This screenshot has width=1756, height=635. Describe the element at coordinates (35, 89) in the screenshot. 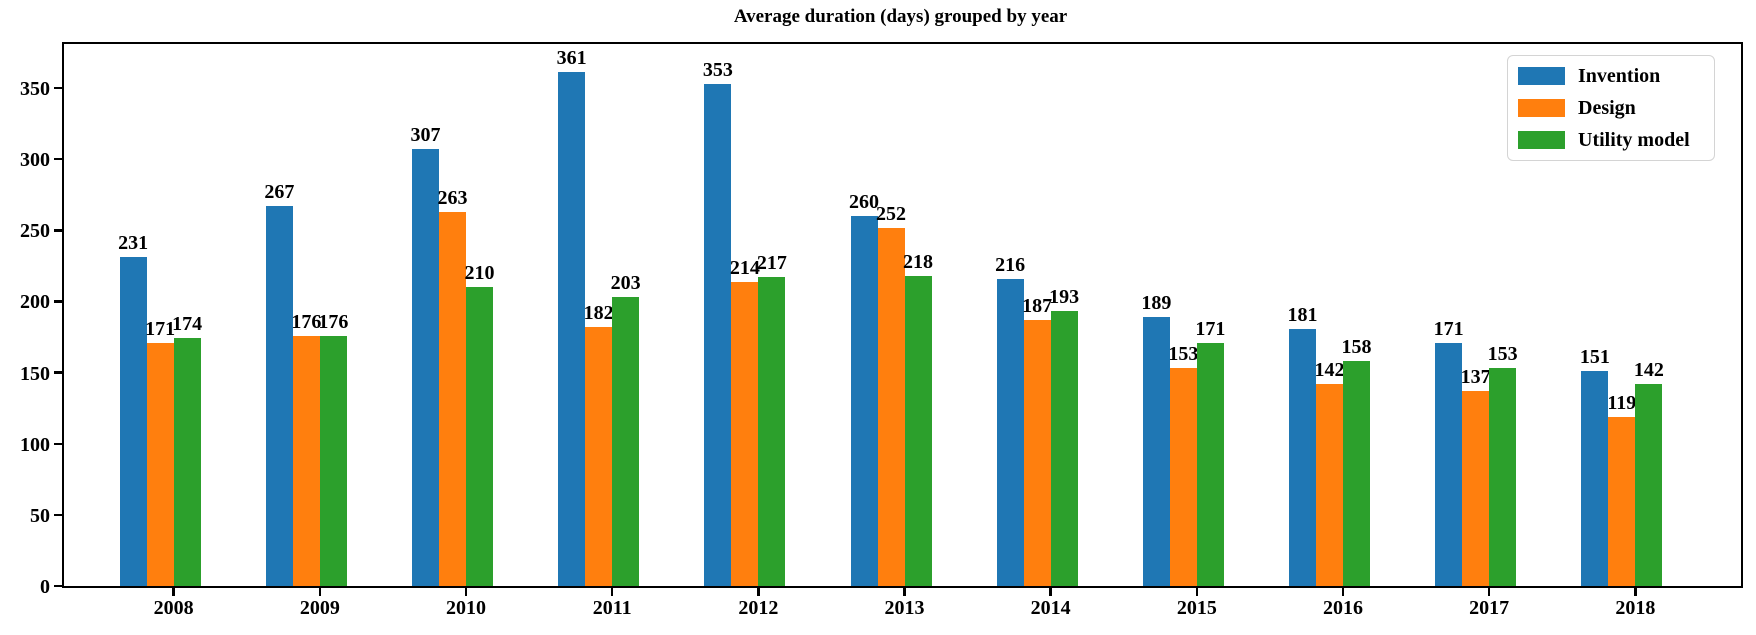

I see `y-tick-label: 350` at that location.